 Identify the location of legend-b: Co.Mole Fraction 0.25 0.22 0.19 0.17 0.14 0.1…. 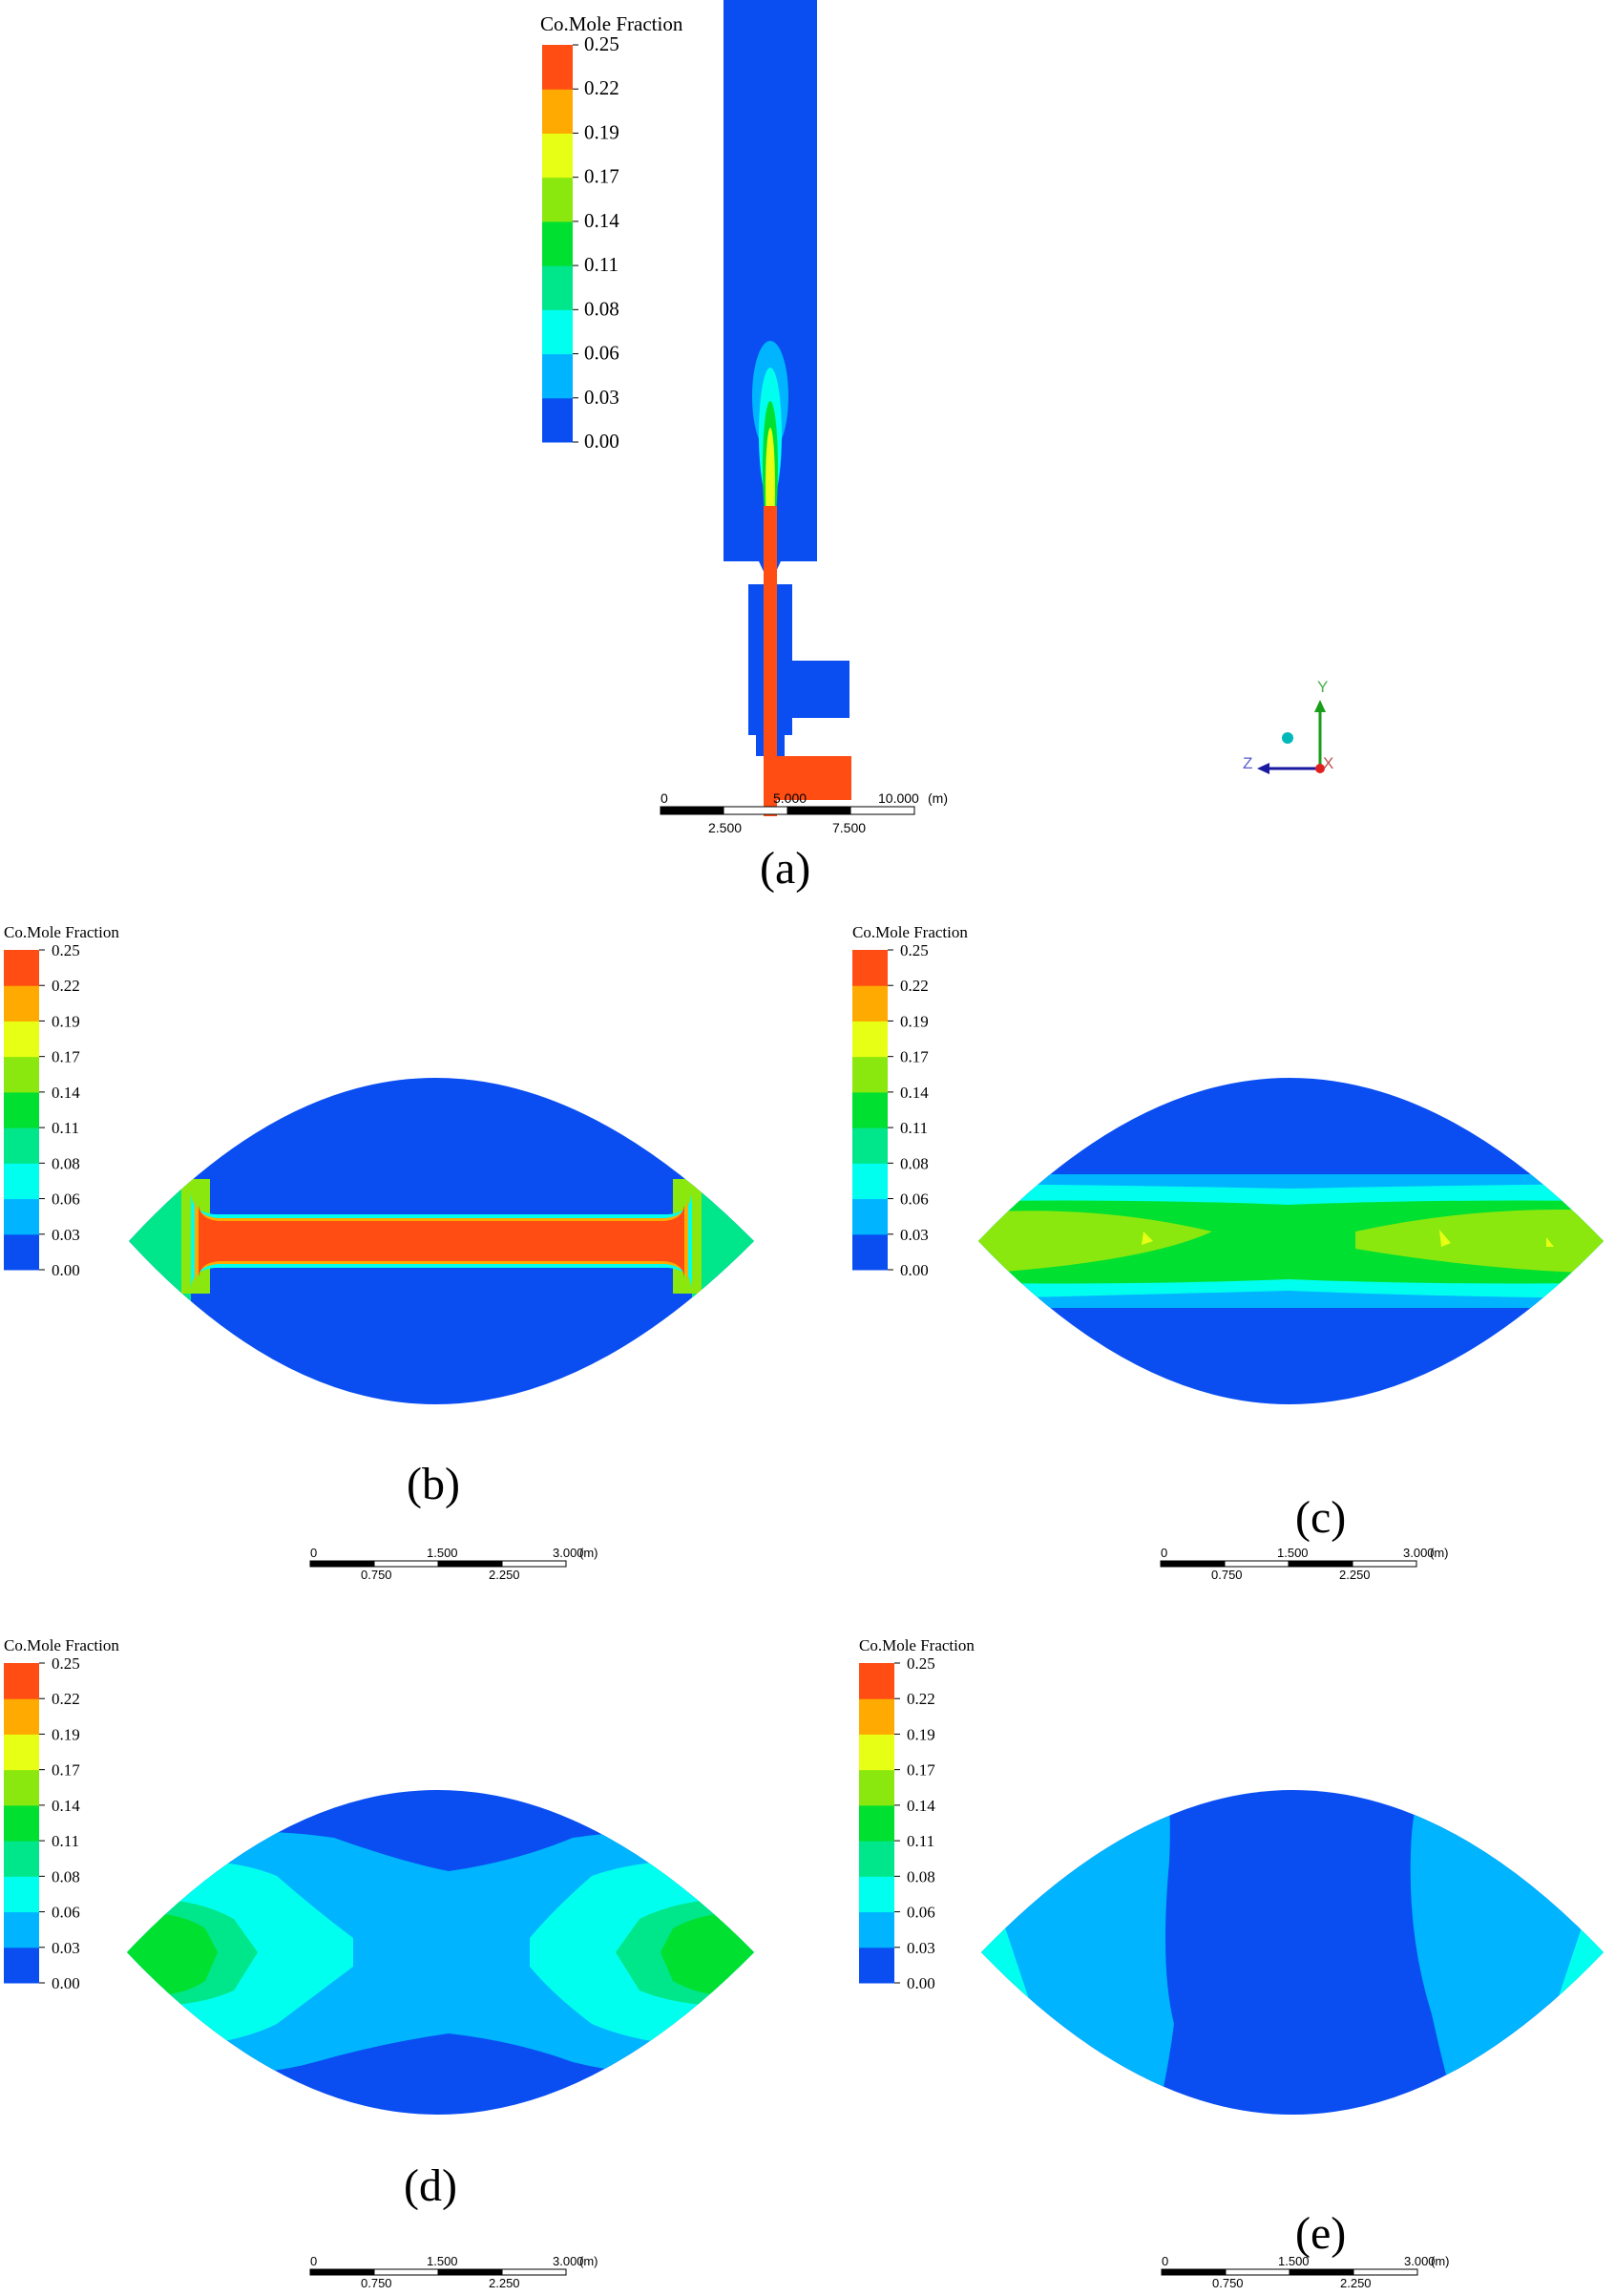
(61, 1101).